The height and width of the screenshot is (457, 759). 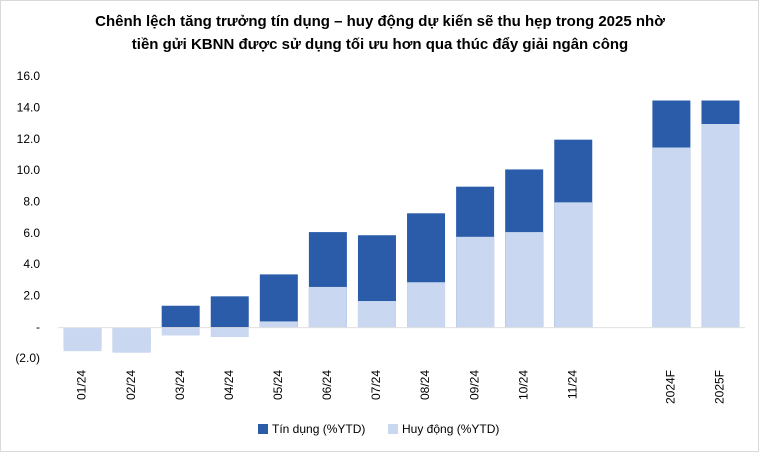 What do you see at coordinates (180, 385) in the screenshot?
I see `x-tick-label: 03/24` at bounding box center [180, 385].